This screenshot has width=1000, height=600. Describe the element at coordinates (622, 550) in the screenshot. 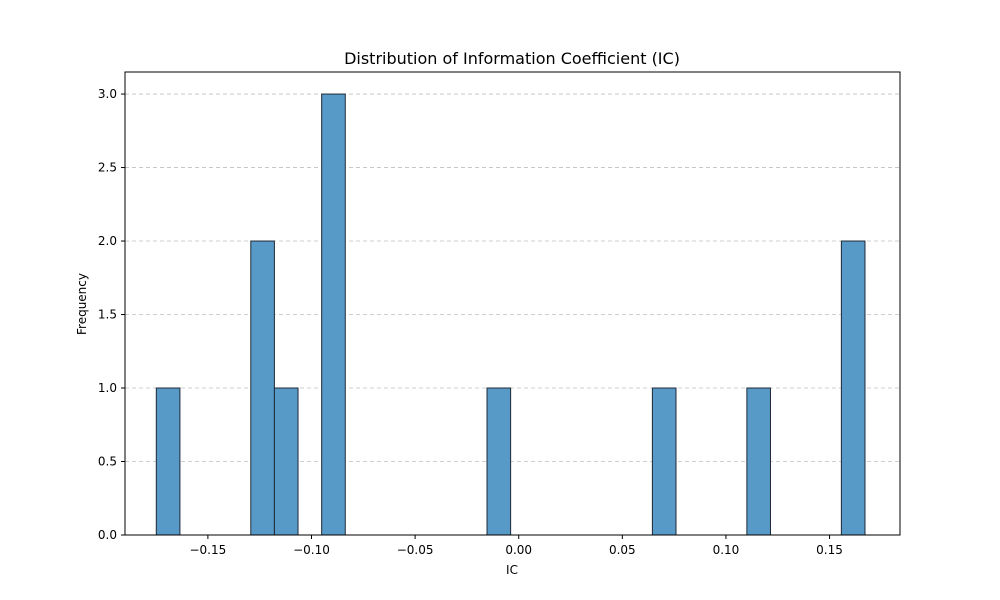

I see `x-tick-label: 0.05` at that location.